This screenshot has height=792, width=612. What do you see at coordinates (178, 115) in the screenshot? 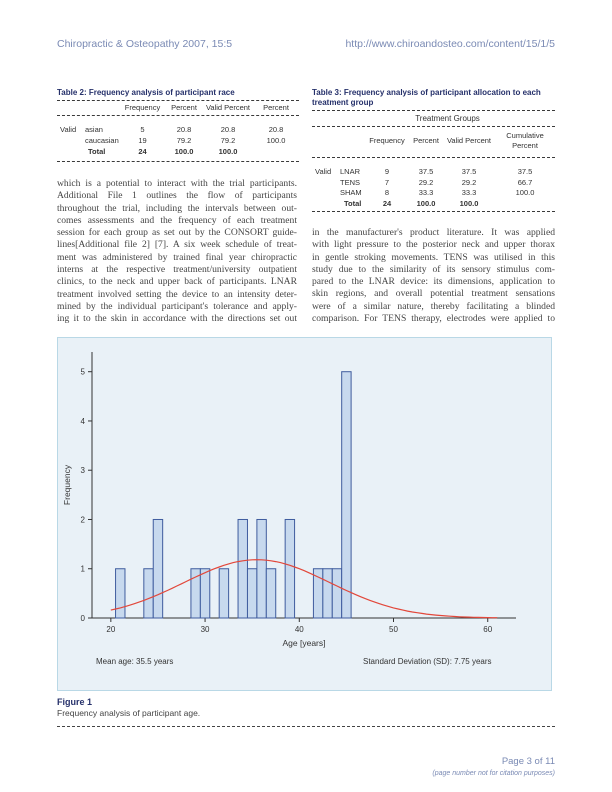
I see `table2-header-rule` at bounding box center [178, 115].